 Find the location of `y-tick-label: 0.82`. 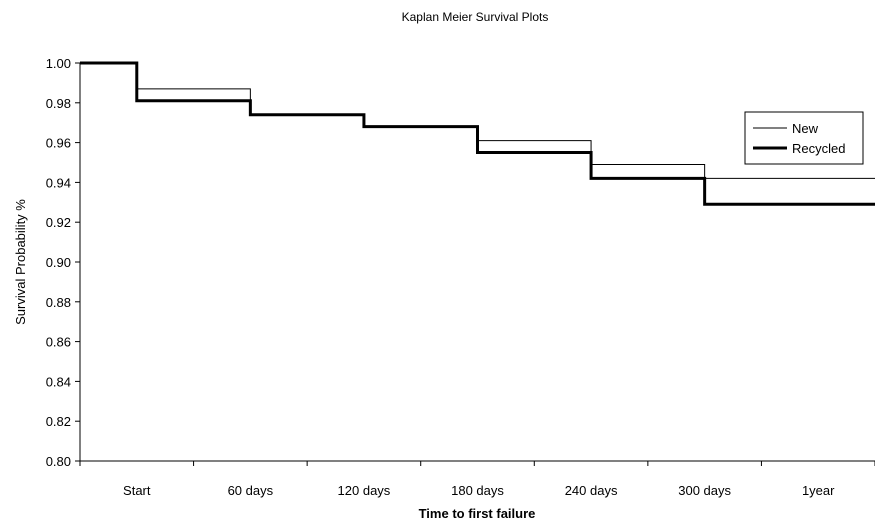

y-tick-label: 0.82 is located at coordinates (58, 421).